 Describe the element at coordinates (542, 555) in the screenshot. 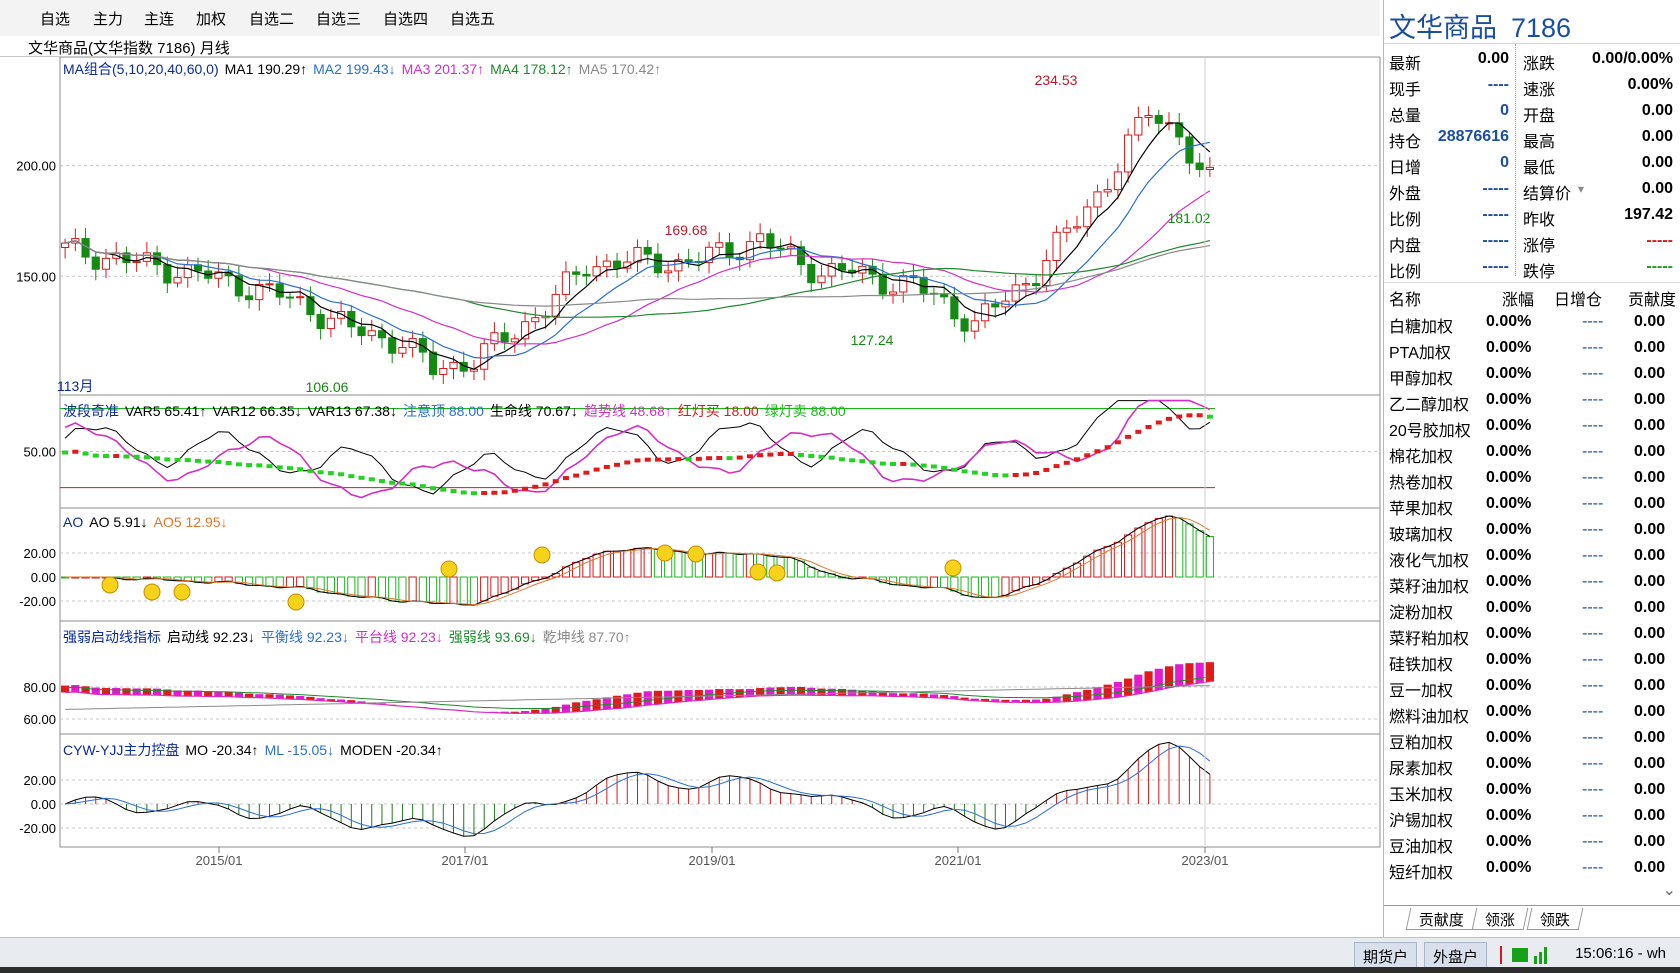

I see `smiley-icon` at that location.